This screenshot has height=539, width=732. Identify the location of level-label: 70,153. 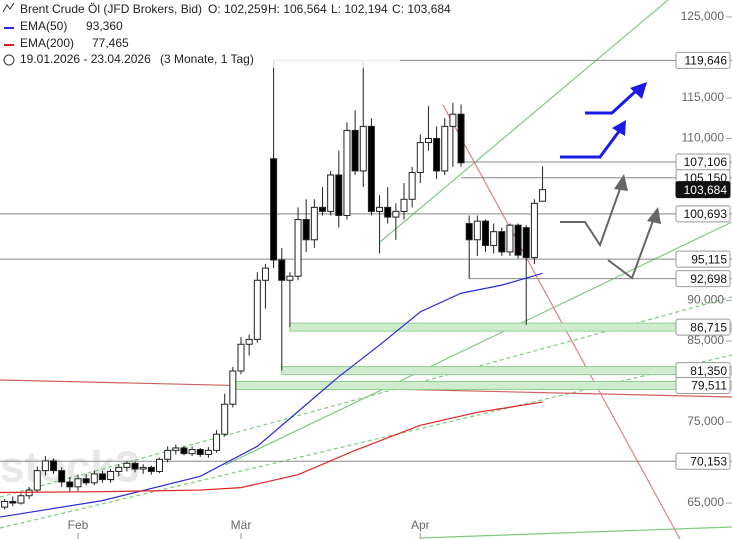
(708, 461).